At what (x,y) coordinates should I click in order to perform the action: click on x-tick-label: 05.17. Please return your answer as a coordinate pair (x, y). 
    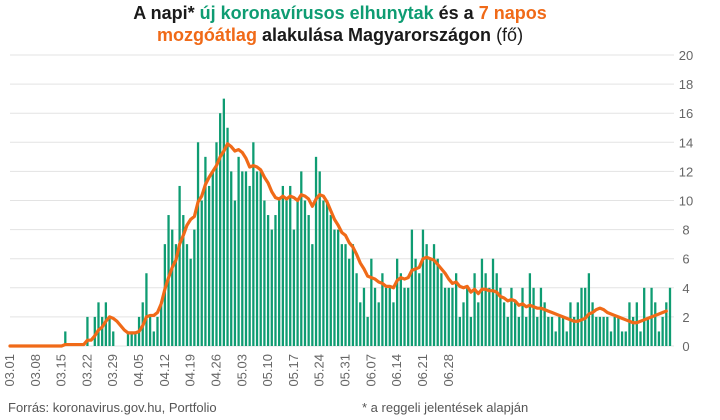
    Looking at the image, I should click on (293, 370).